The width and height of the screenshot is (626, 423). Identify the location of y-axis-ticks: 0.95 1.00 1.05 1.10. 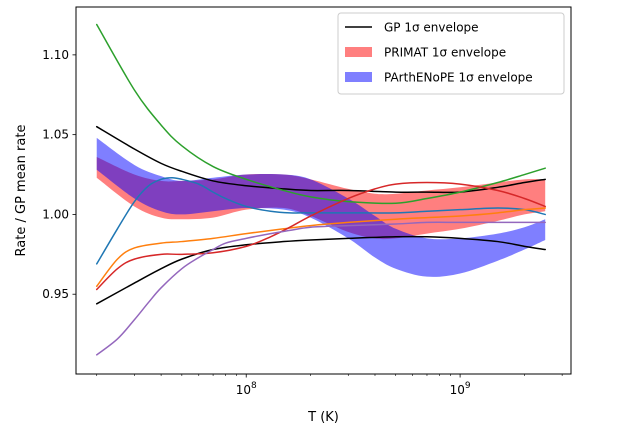
(59, 174).